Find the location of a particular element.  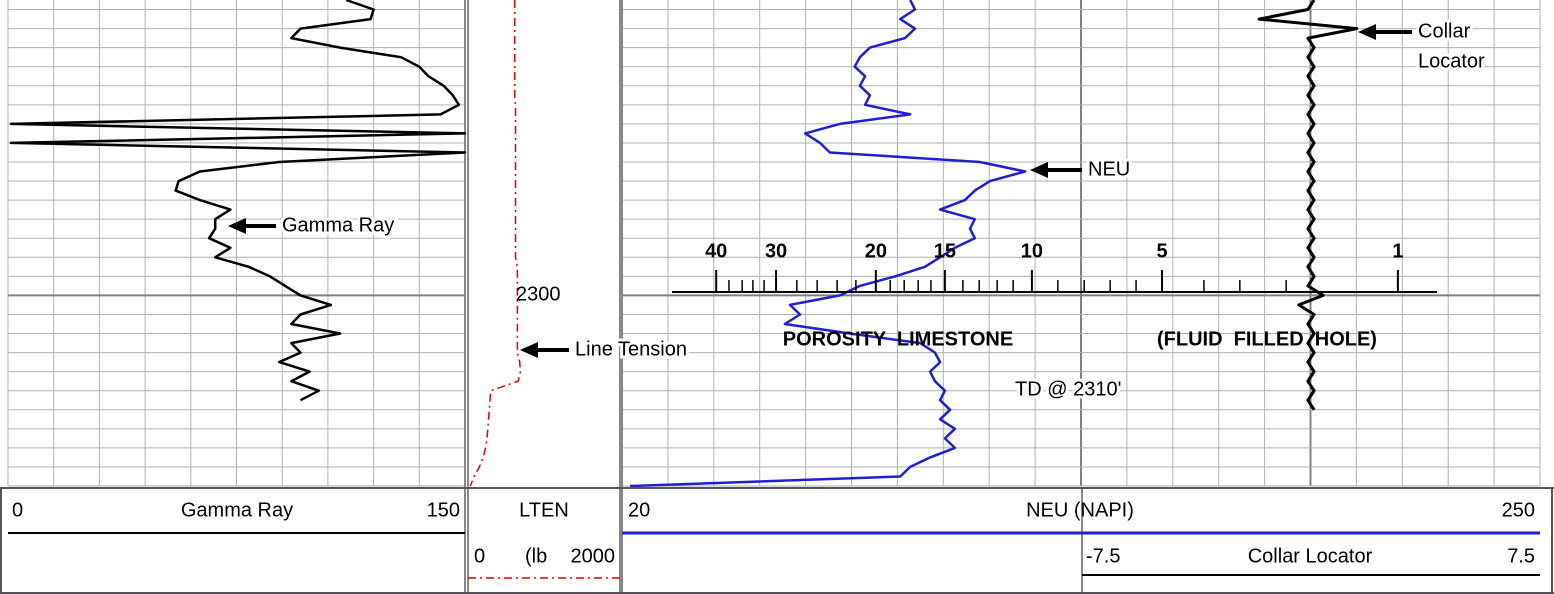

porosity-label: (FLUID FILLED HOLE) is located at coordinates (1267, 339).